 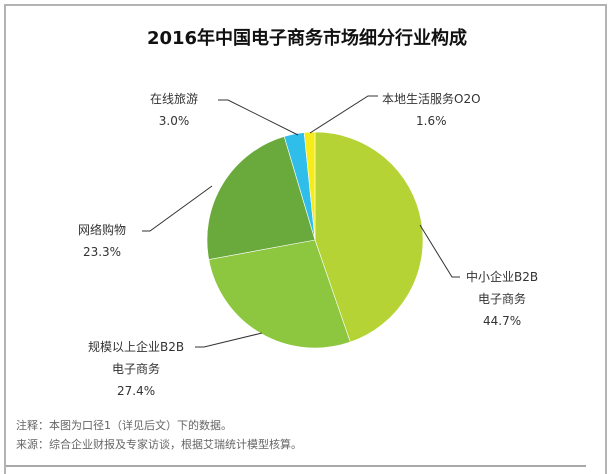 I want to click on label-large-b2b: 规模以上企业B2B 电子商务 27.4%, so click(x=136, y=369).